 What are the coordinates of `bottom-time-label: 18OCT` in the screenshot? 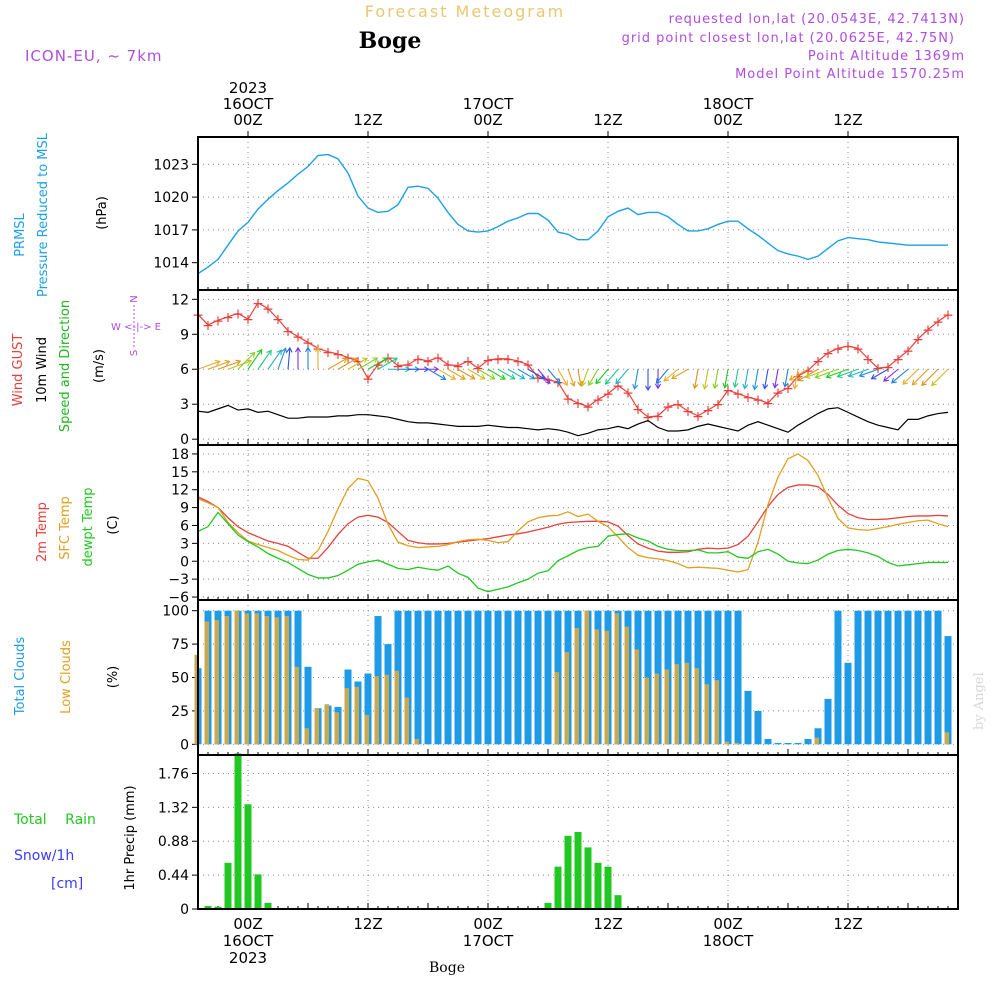 It's located at (728, 941).